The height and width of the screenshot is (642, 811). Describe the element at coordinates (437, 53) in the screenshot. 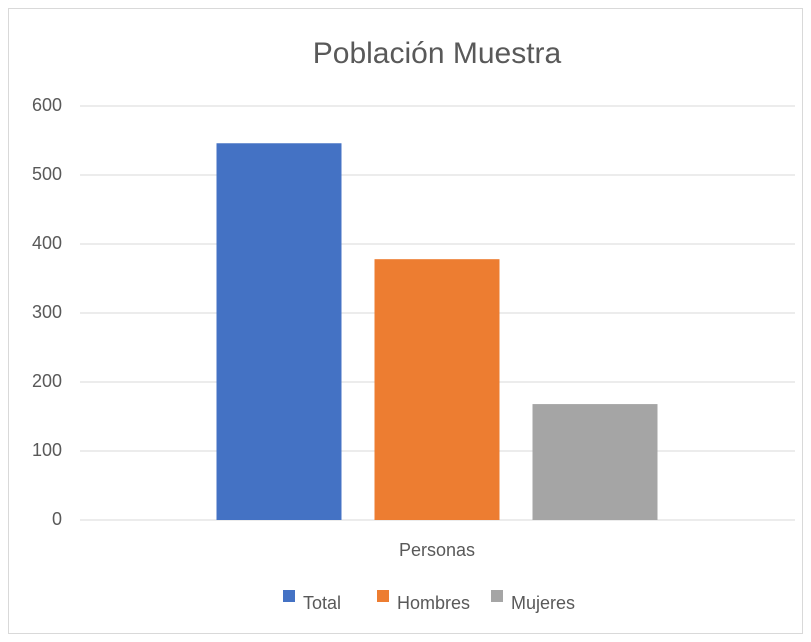

I see `chart-title: Población Muestra` at that location.